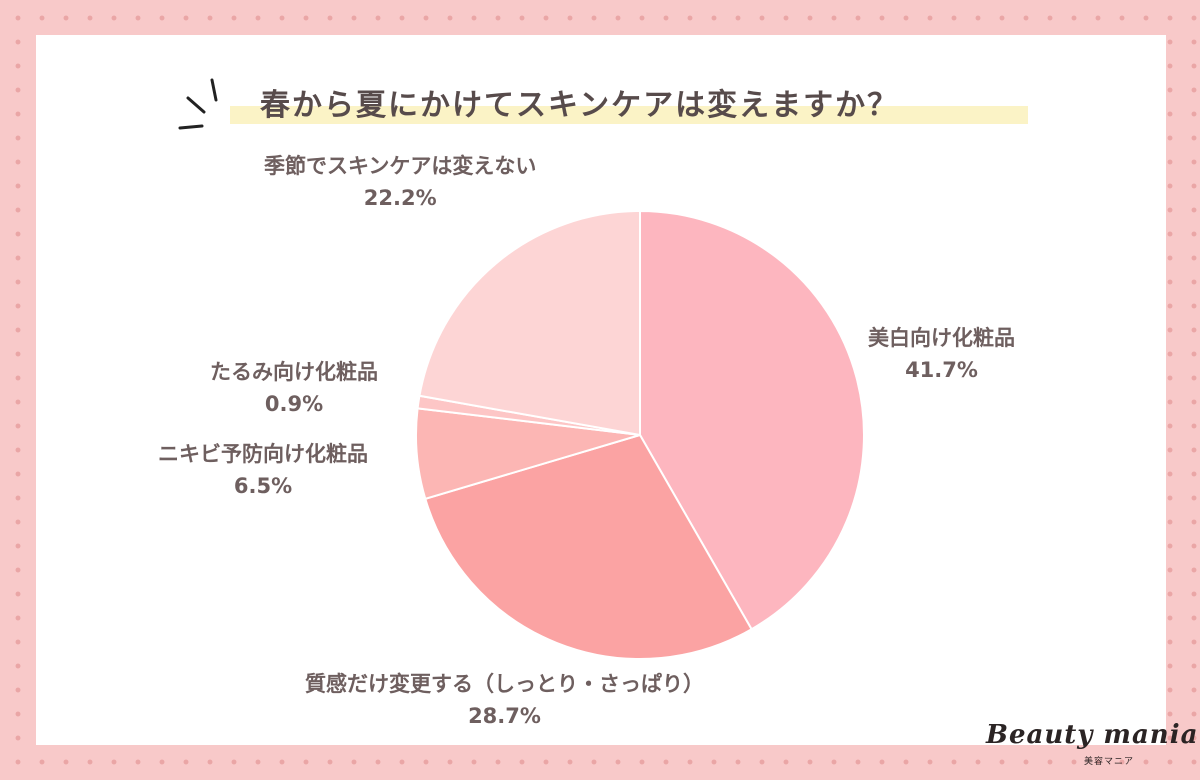 This screenshot has height=780, width=1200. I want to click on title-highlight-bar, so click(629, 115).